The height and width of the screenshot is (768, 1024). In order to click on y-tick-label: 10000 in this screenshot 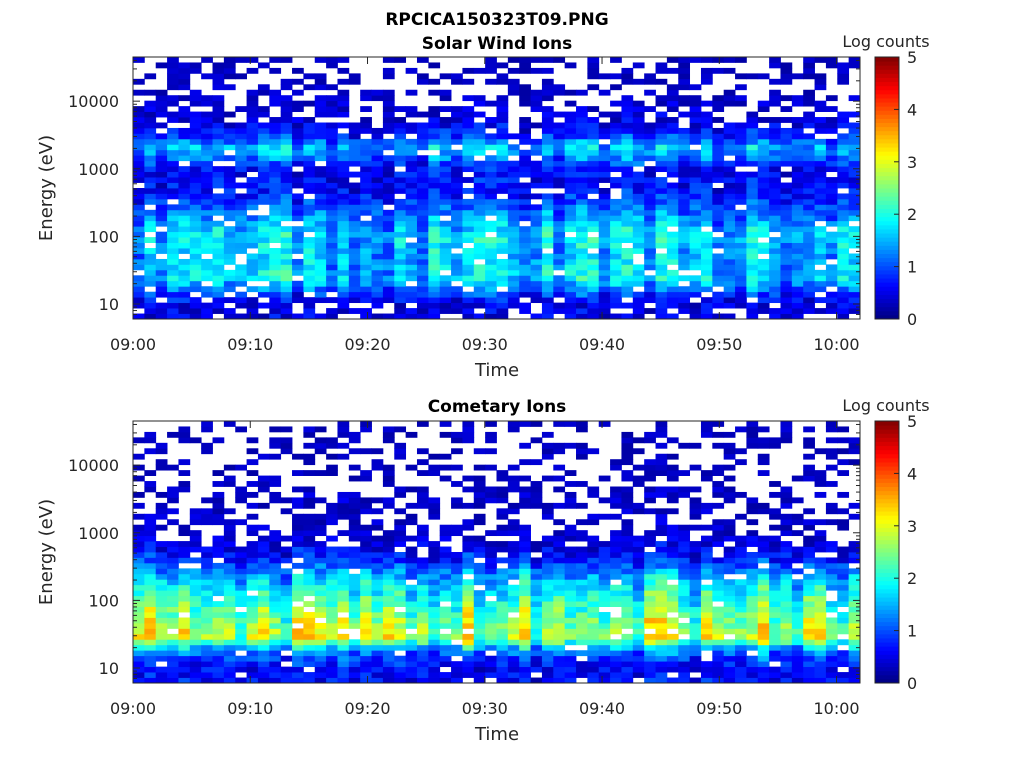, I will do `click(93, 101)`.